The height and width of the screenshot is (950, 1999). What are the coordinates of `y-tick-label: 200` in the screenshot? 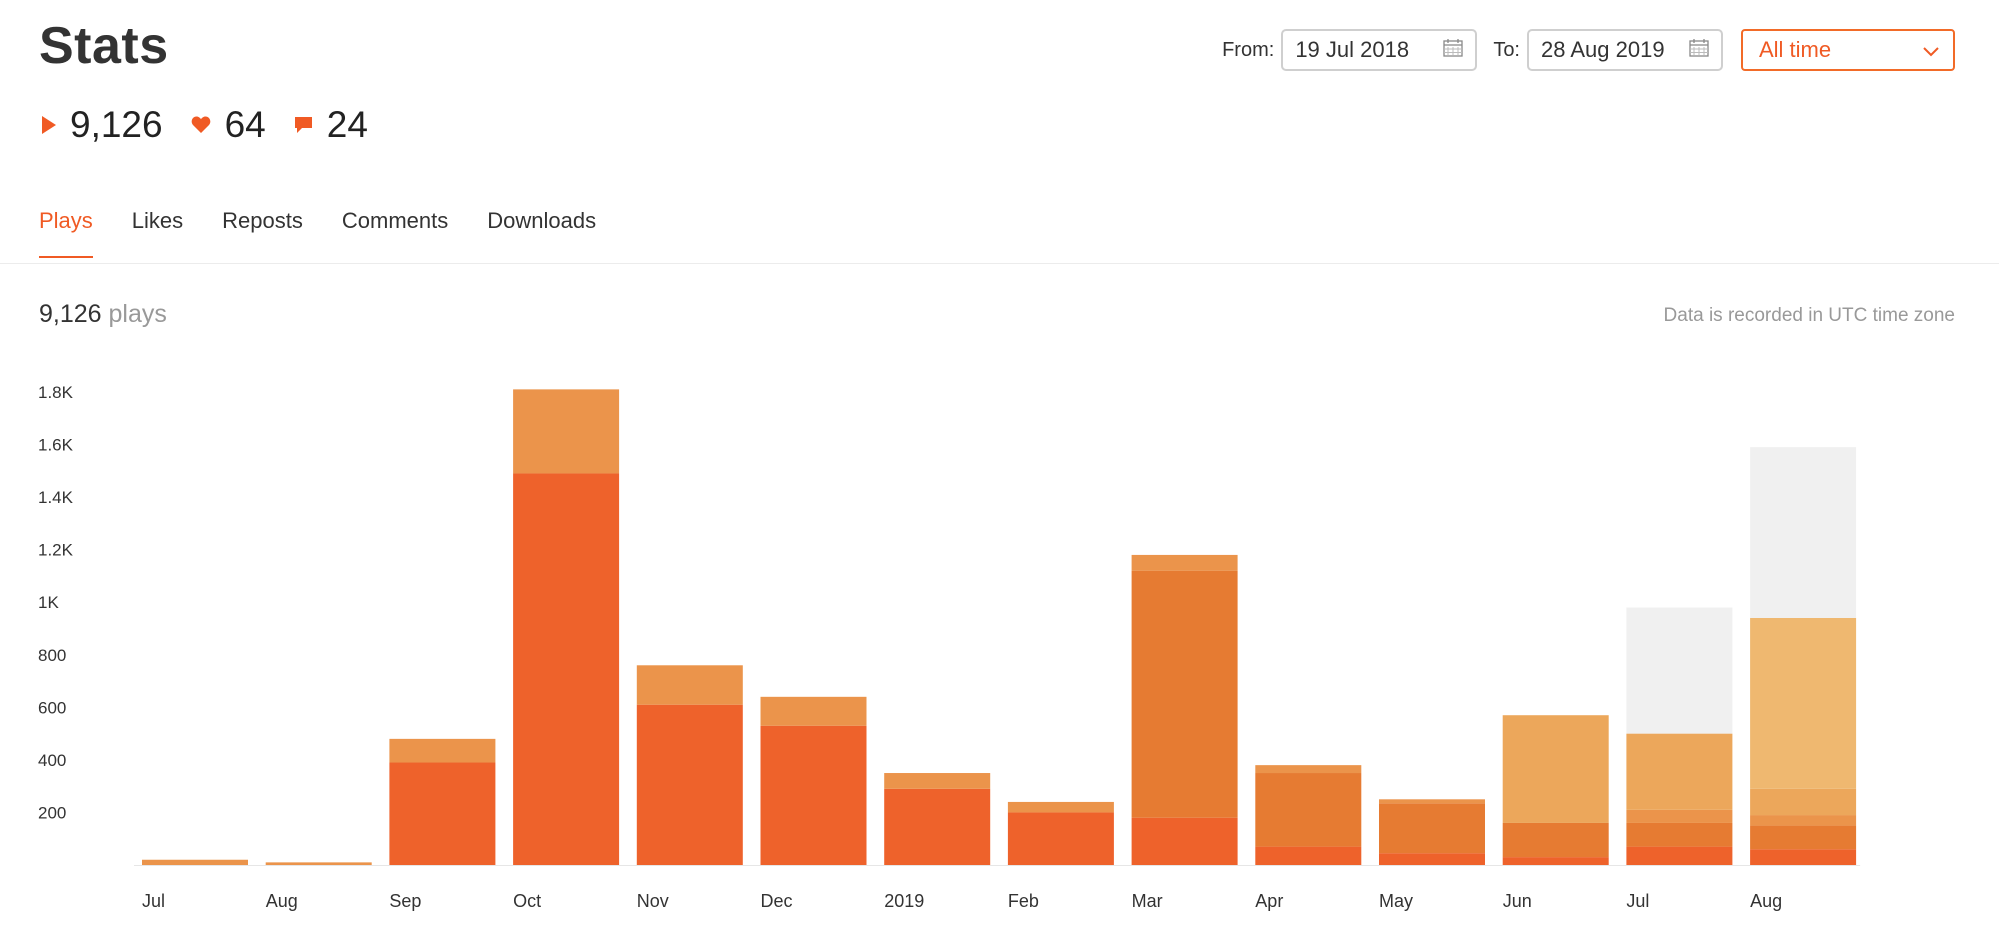 It's located at (52, 812).